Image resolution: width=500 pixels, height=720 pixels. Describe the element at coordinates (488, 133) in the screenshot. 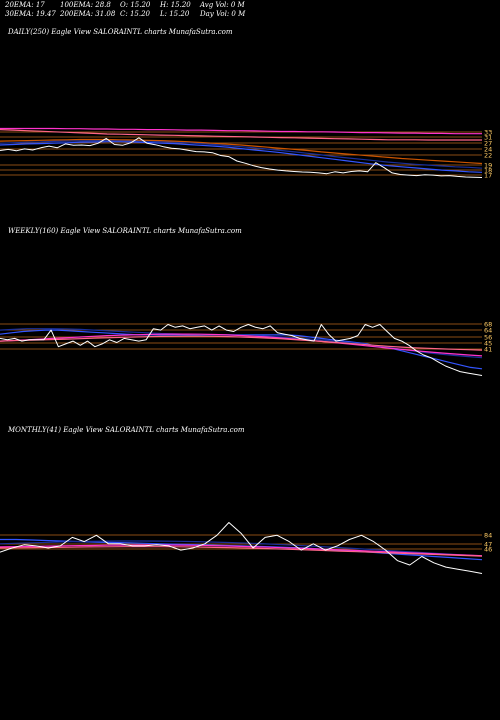

I see `level-label: 33` at that location.